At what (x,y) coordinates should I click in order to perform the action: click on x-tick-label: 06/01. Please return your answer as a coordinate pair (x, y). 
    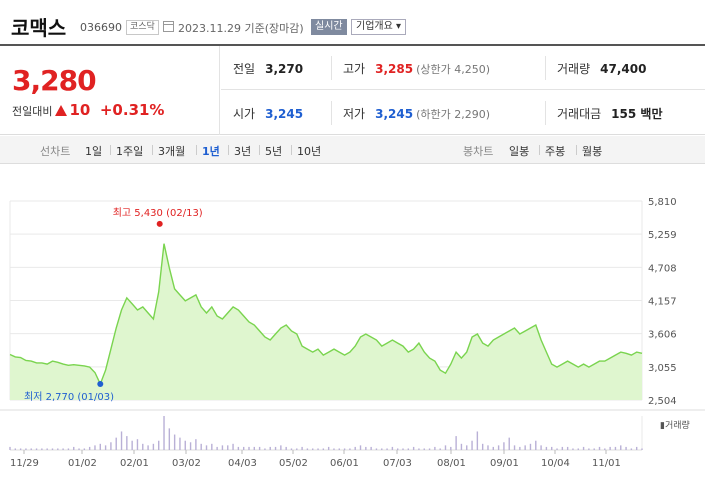
    Looking at the image, I should click on (344, 463).